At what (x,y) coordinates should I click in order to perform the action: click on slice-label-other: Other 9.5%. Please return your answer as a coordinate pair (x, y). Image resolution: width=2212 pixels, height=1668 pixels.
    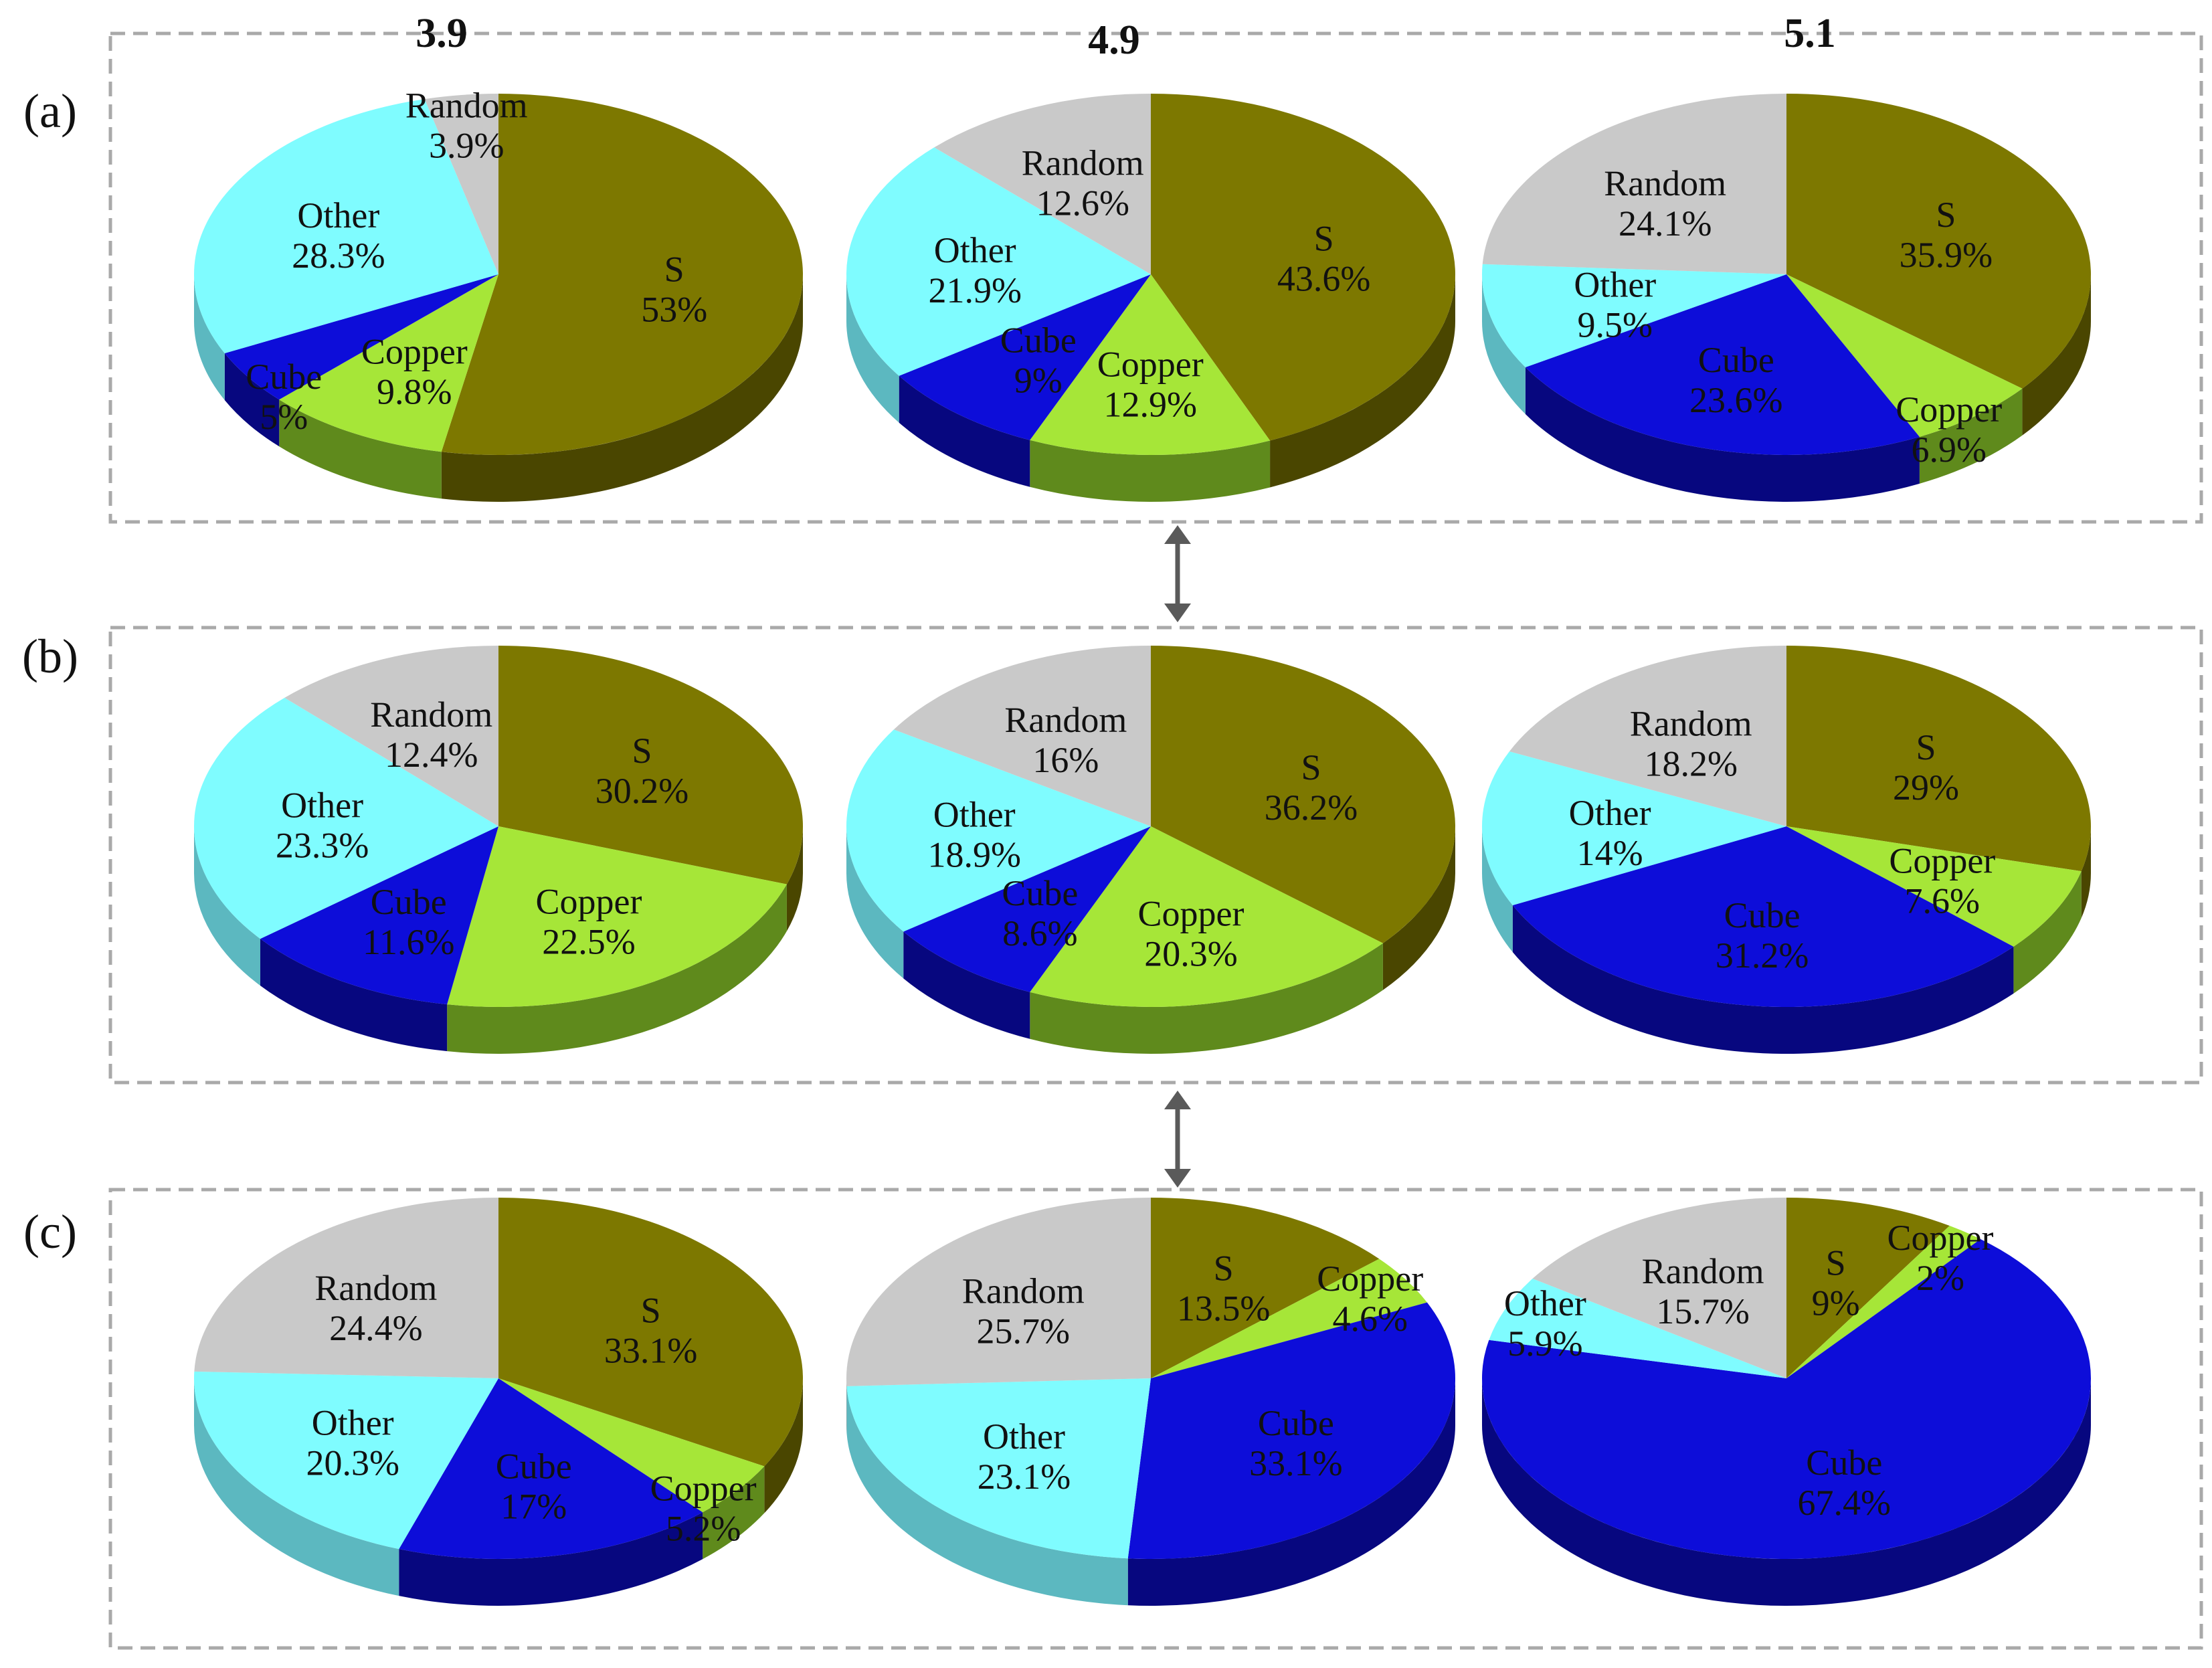
    Looking at the image, I should click on (1615, 305).